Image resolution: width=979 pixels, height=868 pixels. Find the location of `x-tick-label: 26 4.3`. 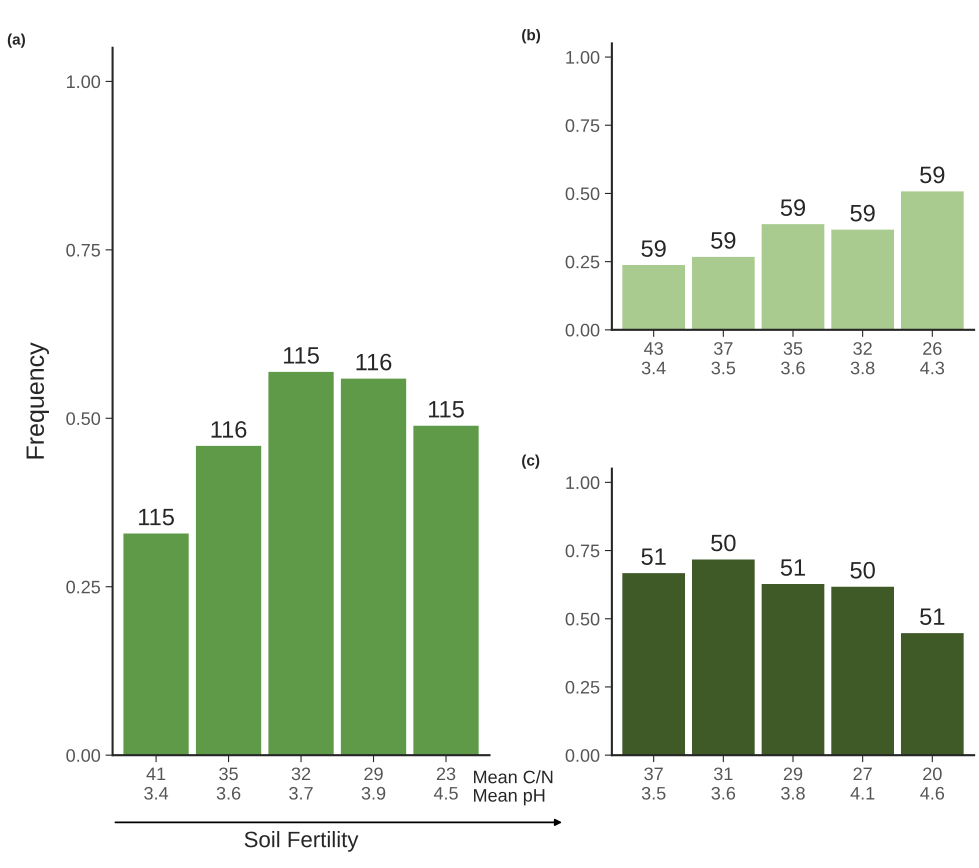

x-tick-label: 26 4.3 is located at coordinates (932, 358).